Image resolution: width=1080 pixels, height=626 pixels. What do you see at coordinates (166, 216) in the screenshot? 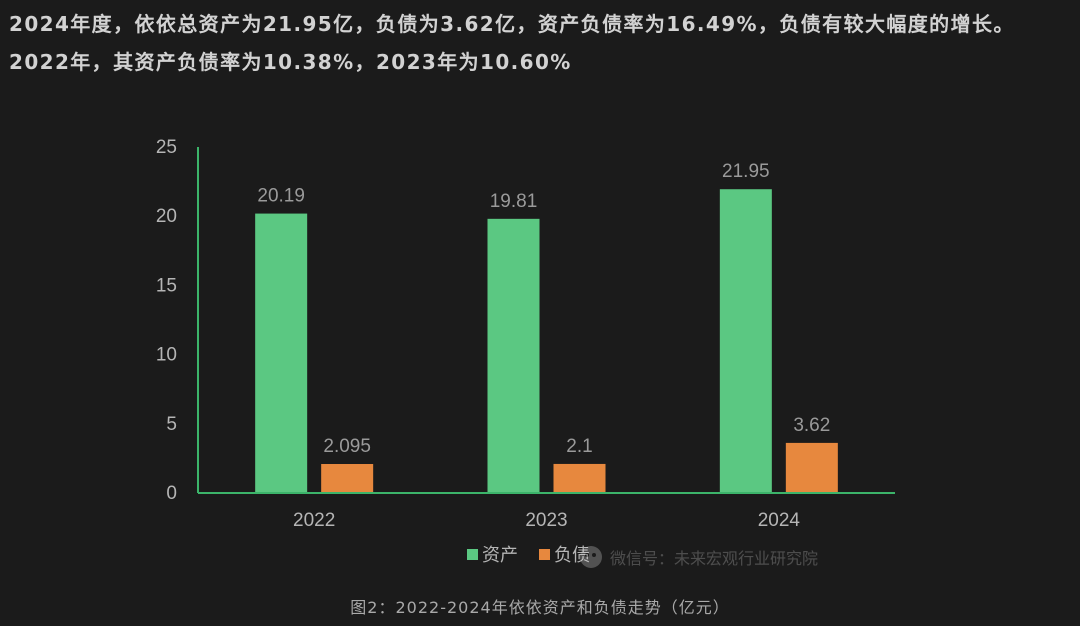
I see `y-tick-label: 20` at bounding box center [166, 216].